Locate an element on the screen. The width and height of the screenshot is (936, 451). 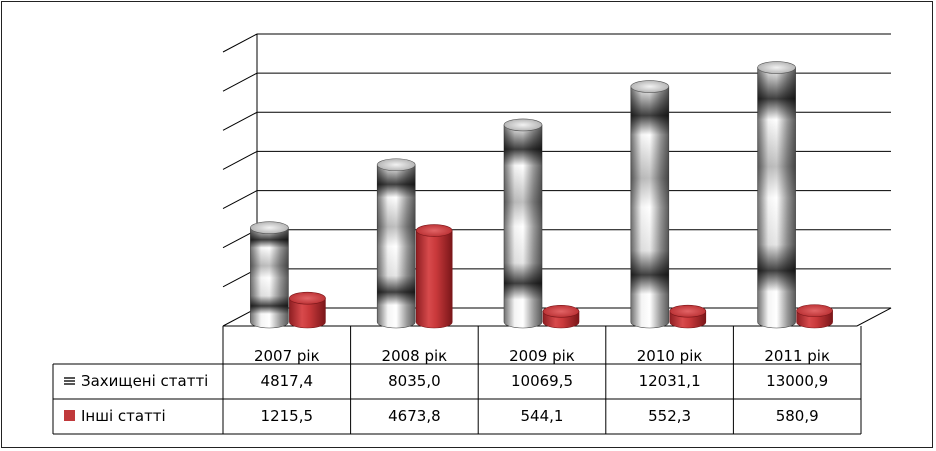
data-label: 4673,8 is located at coordinates (414, 416).